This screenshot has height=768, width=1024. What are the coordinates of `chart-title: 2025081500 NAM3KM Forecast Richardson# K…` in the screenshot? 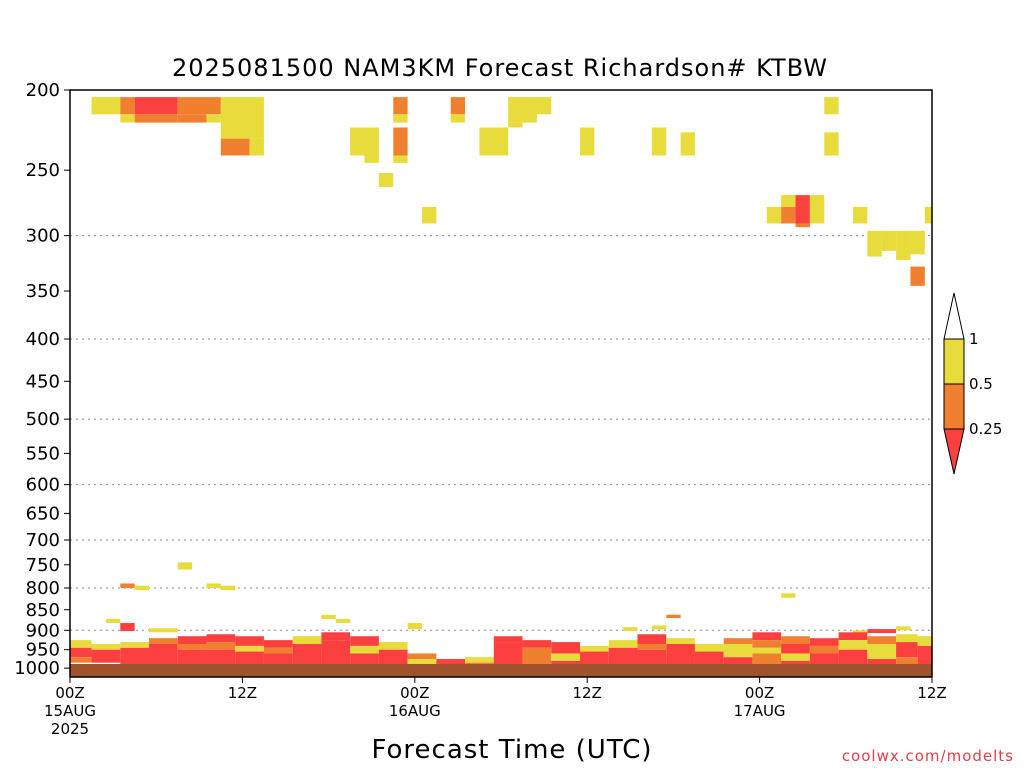 It's located at (500, 68).